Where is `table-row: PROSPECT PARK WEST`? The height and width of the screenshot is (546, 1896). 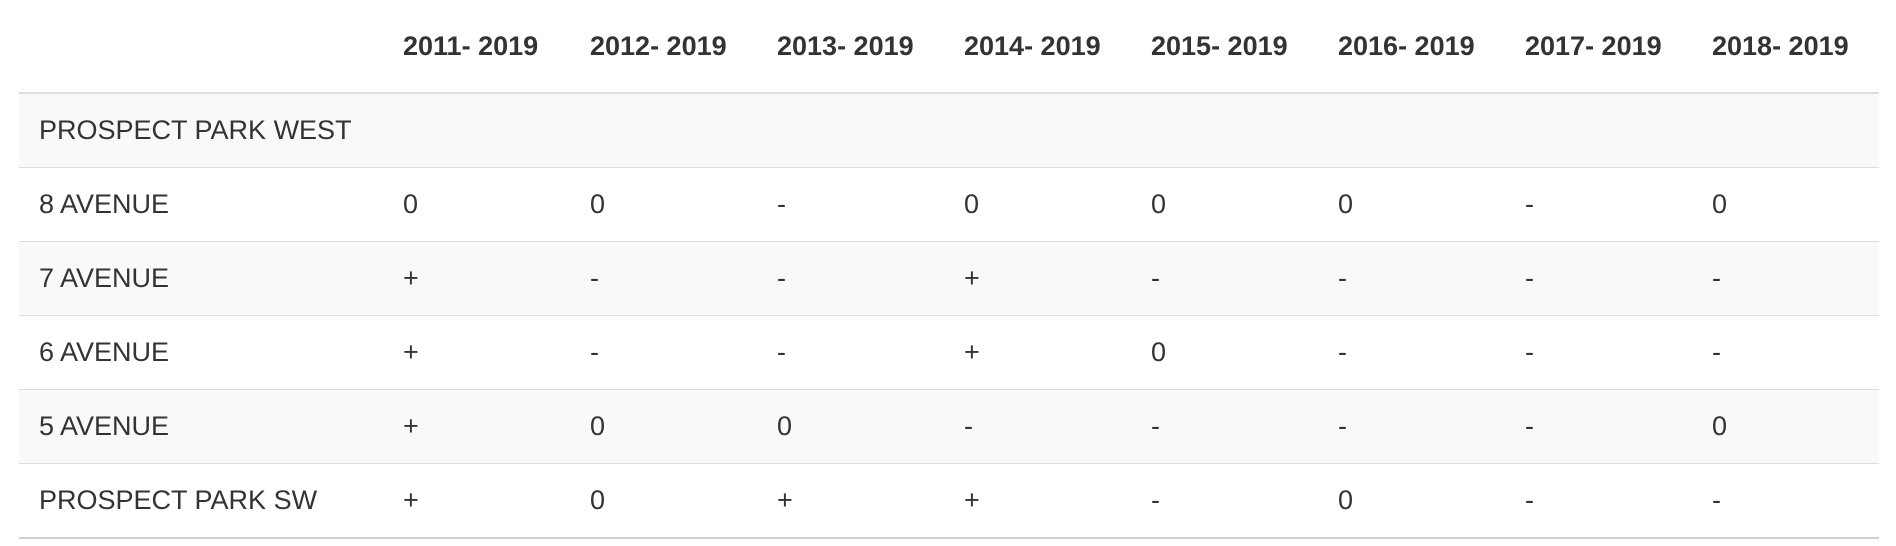 table-row: PROSPECT PARK WEST is located at coordinates (949, 130).